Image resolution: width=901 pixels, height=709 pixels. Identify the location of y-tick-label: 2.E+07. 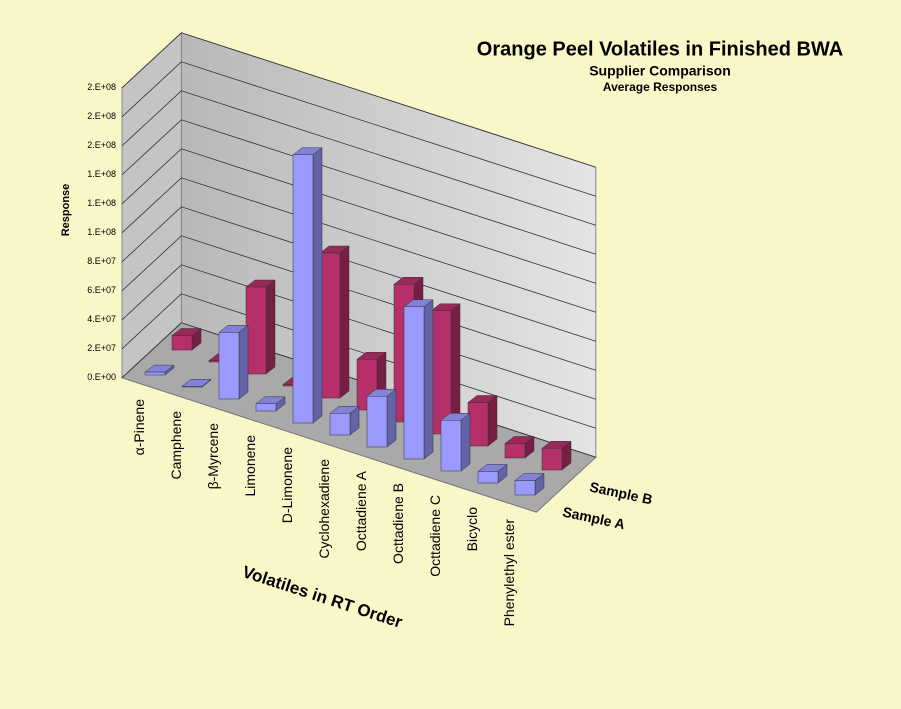
(101, 348).